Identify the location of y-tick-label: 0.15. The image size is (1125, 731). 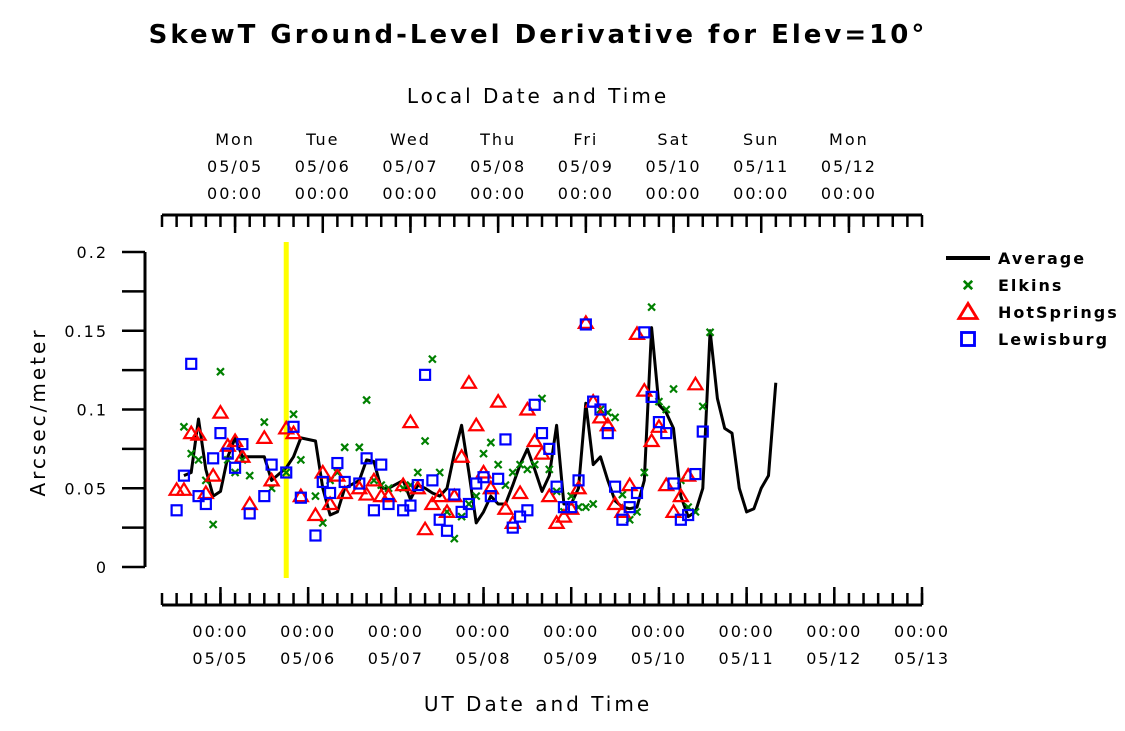
(86, 331).